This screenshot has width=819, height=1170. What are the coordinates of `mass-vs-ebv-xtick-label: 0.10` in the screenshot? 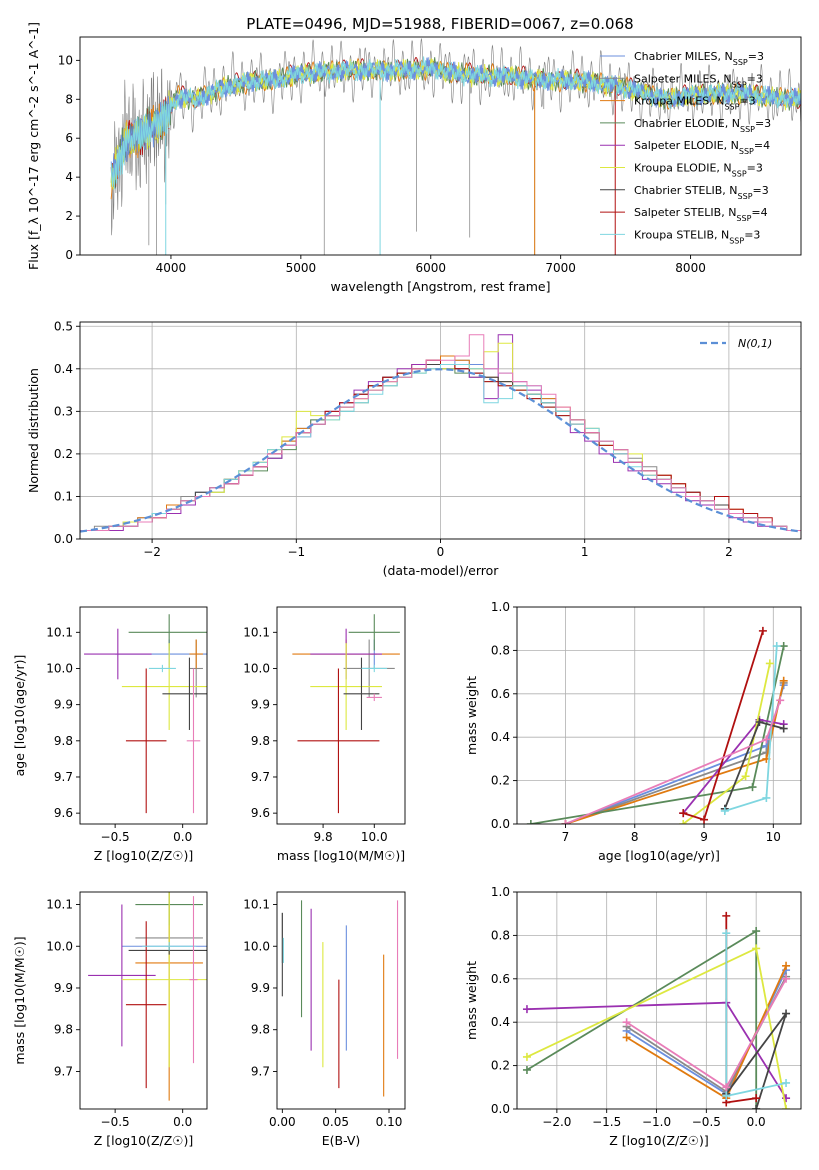 It's located at (389, 1122).